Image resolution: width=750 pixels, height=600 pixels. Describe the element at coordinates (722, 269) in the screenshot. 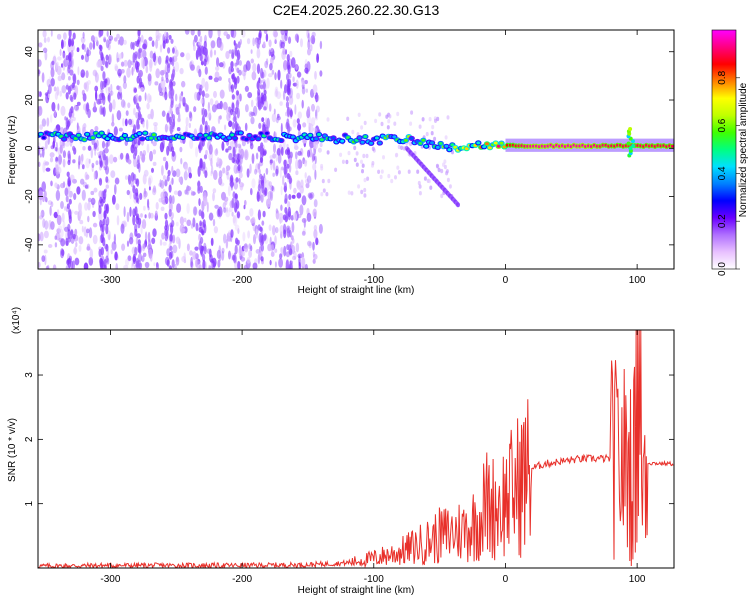

I see `colorbar-tick-label: 0.0` at that location.